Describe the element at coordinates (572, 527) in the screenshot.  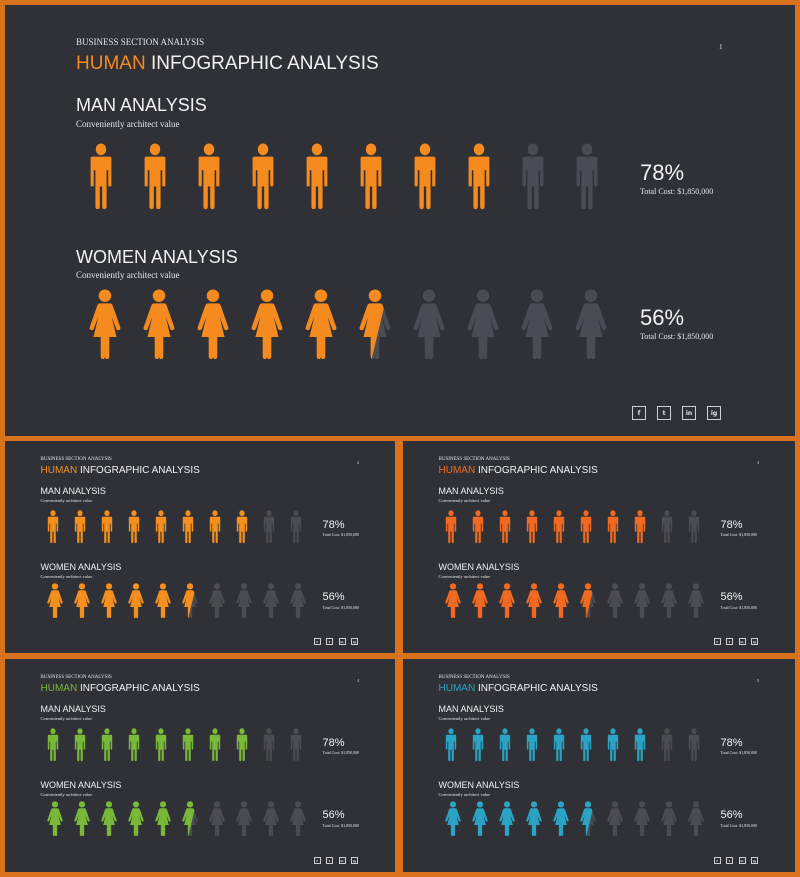
I see `man-figure-row` at that location.